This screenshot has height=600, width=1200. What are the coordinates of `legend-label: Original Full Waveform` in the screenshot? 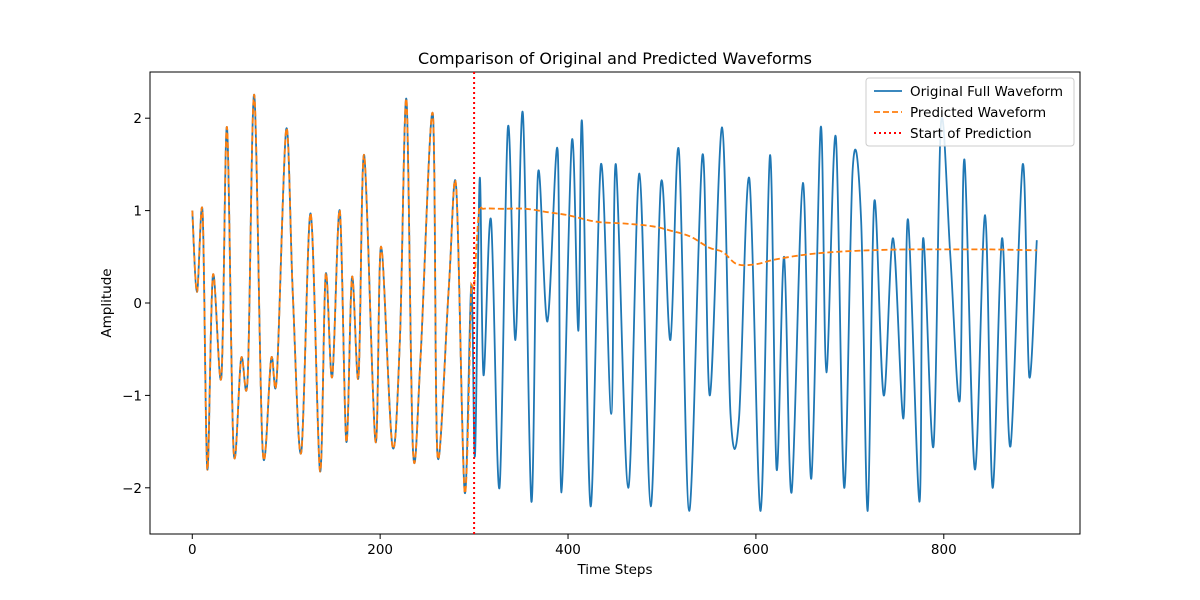 It's located at (986, 92).